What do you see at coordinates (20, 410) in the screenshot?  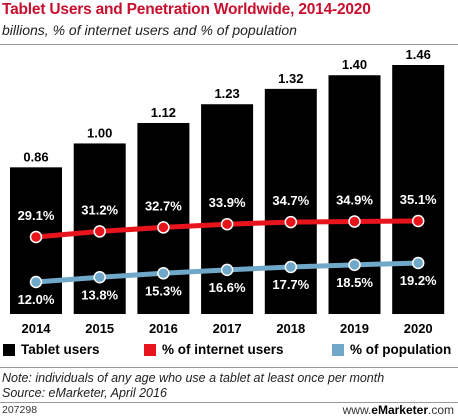 I see `chart-id: 207298` at bounding box center [20, 410].